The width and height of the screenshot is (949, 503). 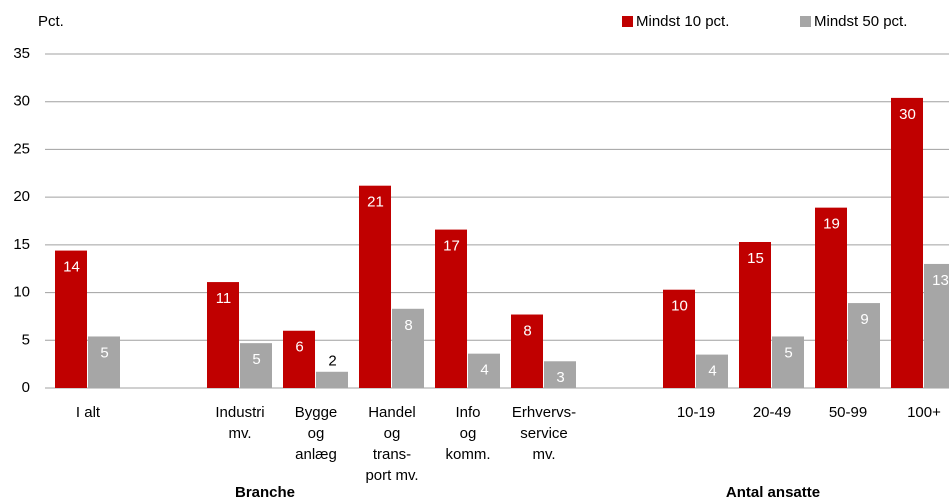 What do you see at coordinates (755, 258) in the screenshot?
I see `value-label: 15` at bounding box center [755, 258].